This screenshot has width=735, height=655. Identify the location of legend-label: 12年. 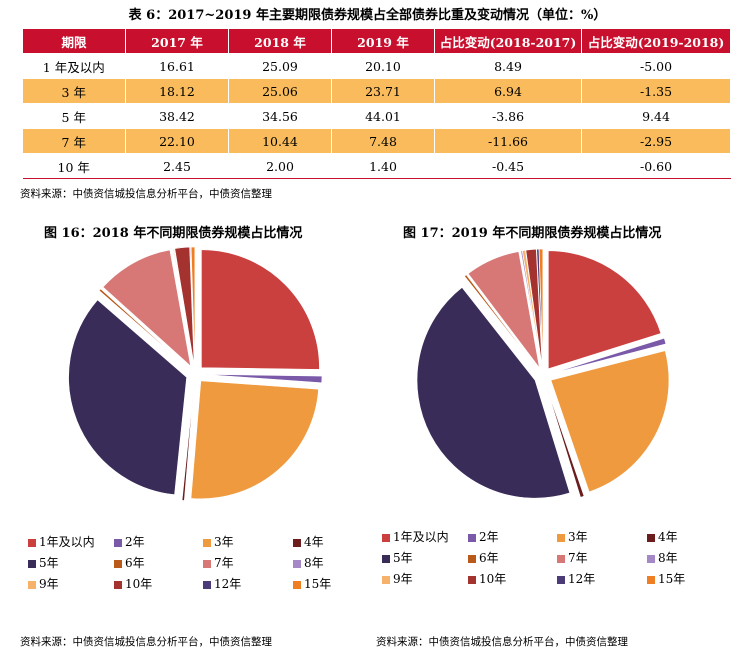
(582, 579).